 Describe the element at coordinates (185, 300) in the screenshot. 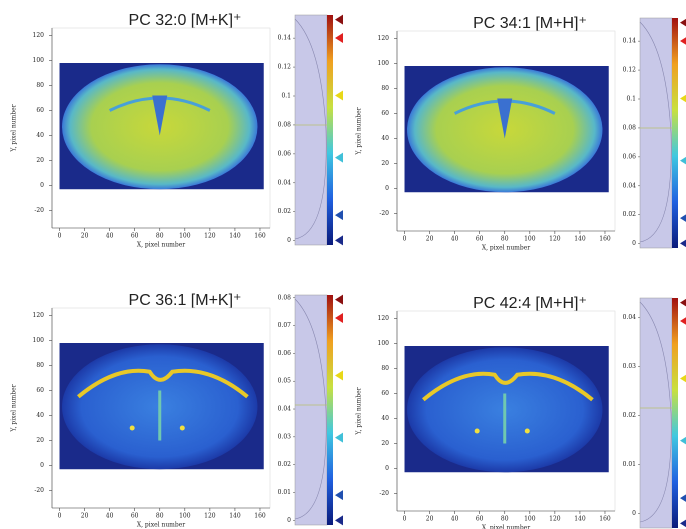

I see `chart-title: PC 36:1 [M+K]⁺` at that location.